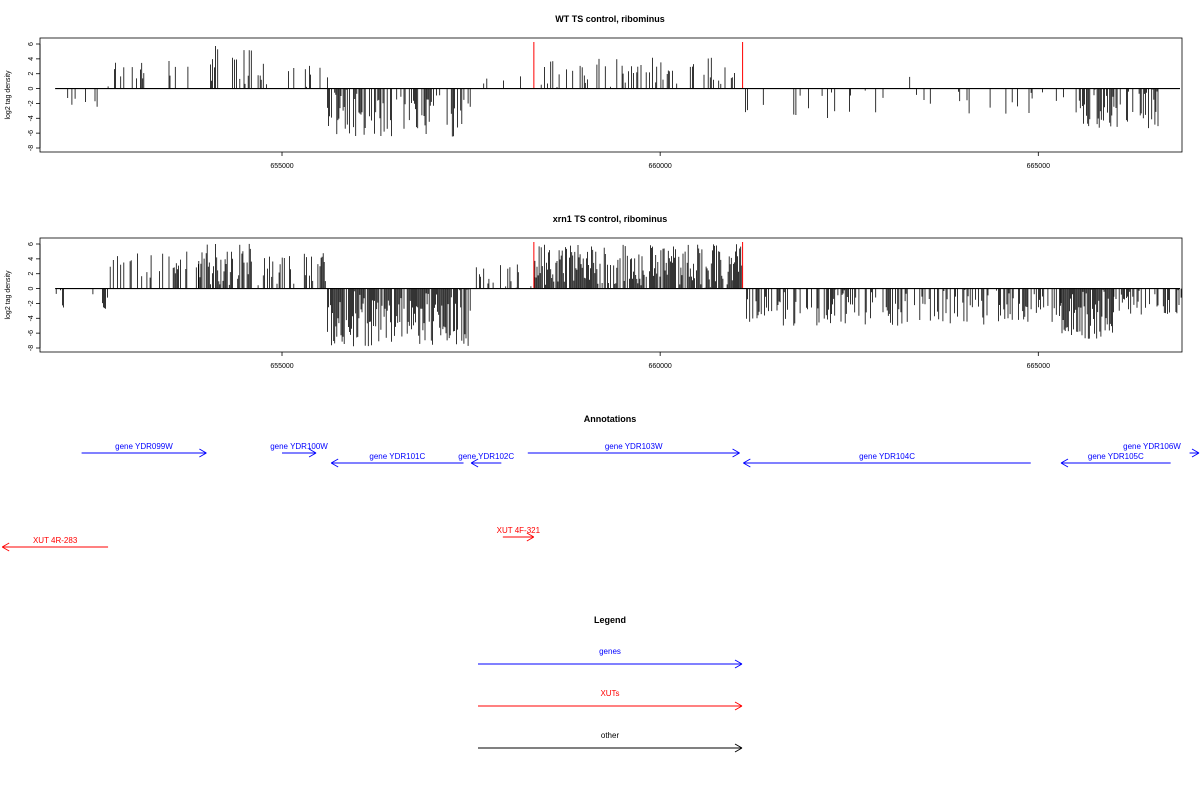 The height and width of the screenshot is (800, 1200). What do you see at coordinates (31, 89) in the screenshot?
I see `wt-y-tick-label: 0` at bounding box center [31, 89].